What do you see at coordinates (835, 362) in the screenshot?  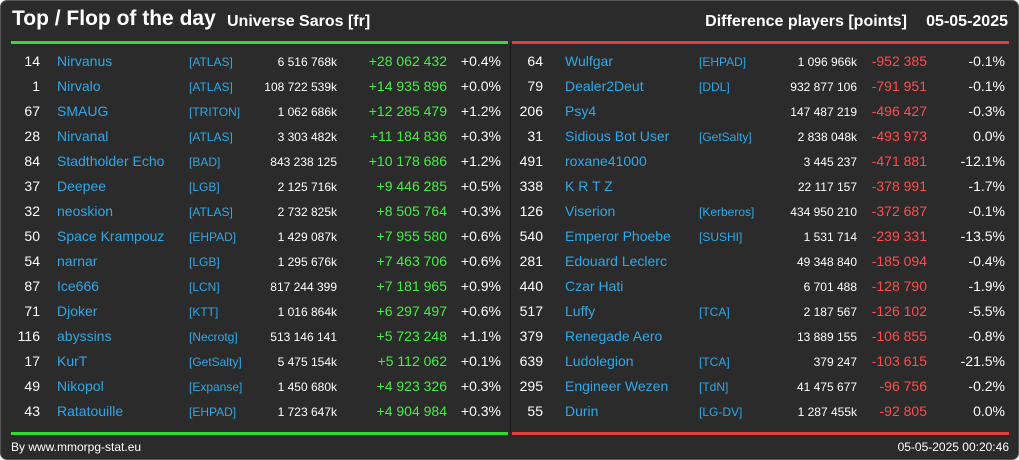 I see `player-points: 379 247` at bounding box center [835, 362].